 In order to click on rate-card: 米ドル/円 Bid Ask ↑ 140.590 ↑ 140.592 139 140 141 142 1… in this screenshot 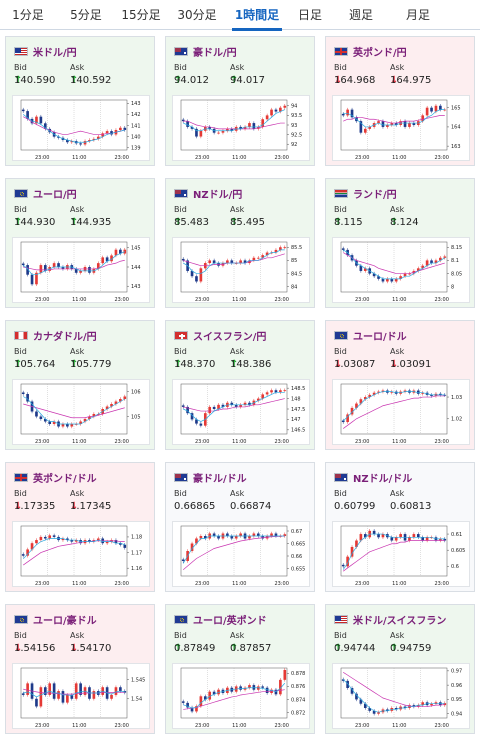, I will do `click(80, 101)`.